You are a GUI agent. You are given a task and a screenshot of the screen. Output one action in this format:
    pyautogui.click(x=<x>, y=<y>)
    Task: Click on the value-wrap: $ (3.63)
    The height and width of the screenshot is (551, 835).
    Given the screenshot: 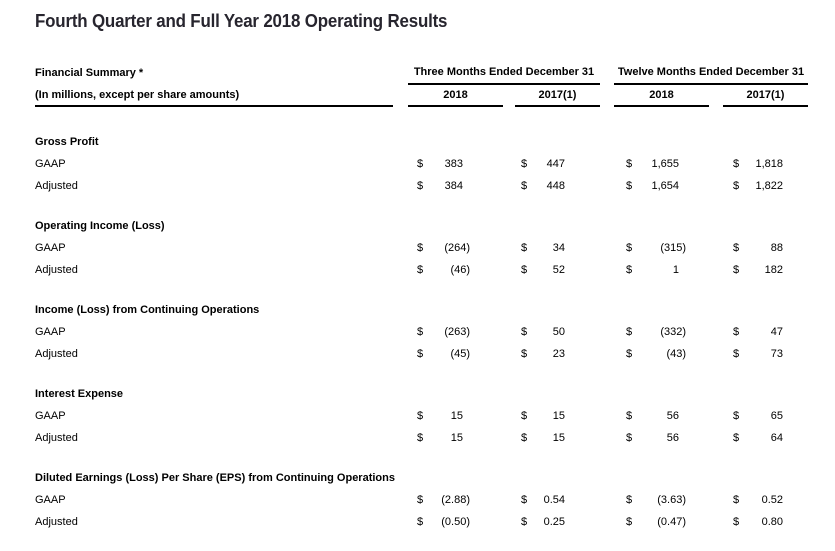 What is the action you would take?
    pyautogui.click(x=661, y=500)
    